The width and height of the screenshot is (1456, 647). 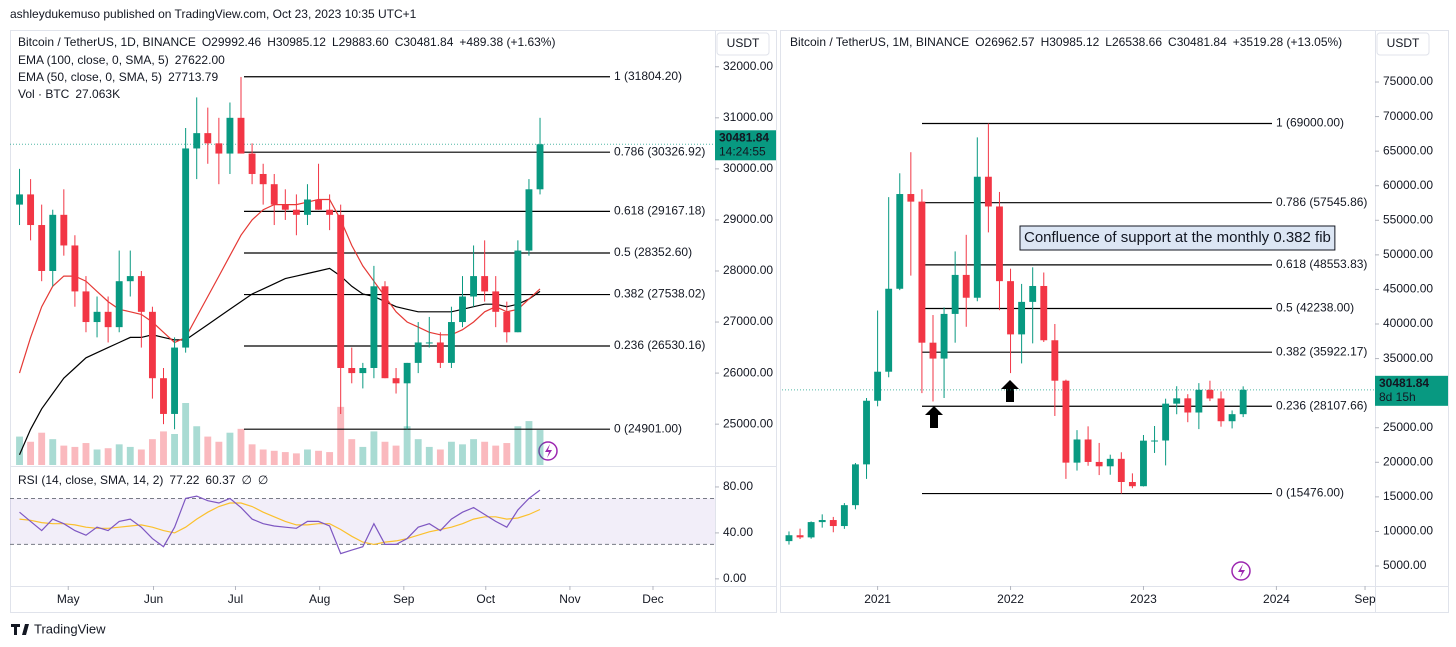 I want to click on x-tick-label: 2021, so click(x=877, y=599).